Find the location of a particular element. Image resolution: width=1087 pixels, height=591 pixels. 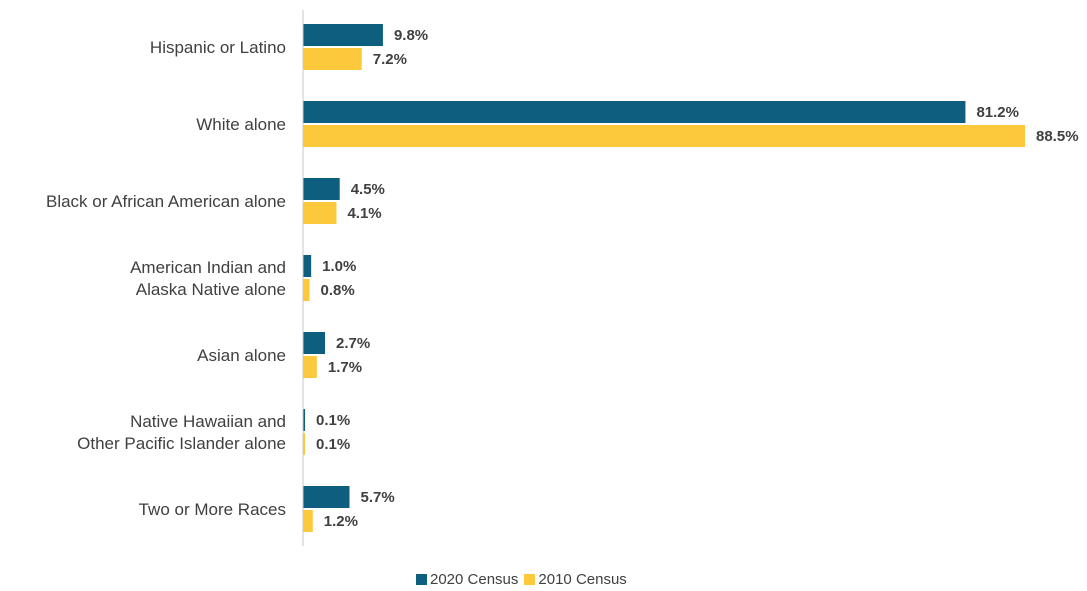

legend-item-2020: 2020 Census is located at coordinates (467, 579).